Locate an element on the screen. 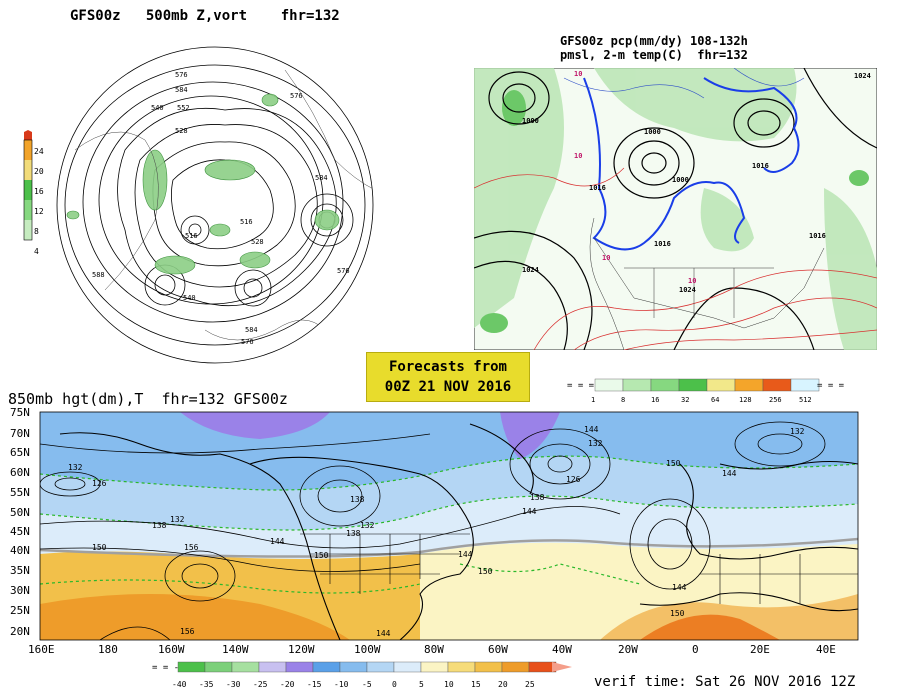 This screenshot has width=900, height=700. lon-label: 20E is located at coordinates (760, 648).